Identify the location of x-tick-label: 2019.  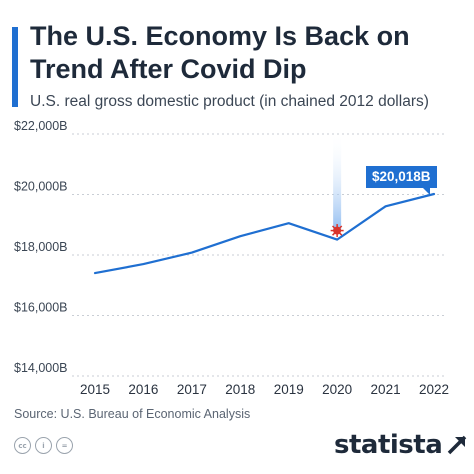
(289, 389).